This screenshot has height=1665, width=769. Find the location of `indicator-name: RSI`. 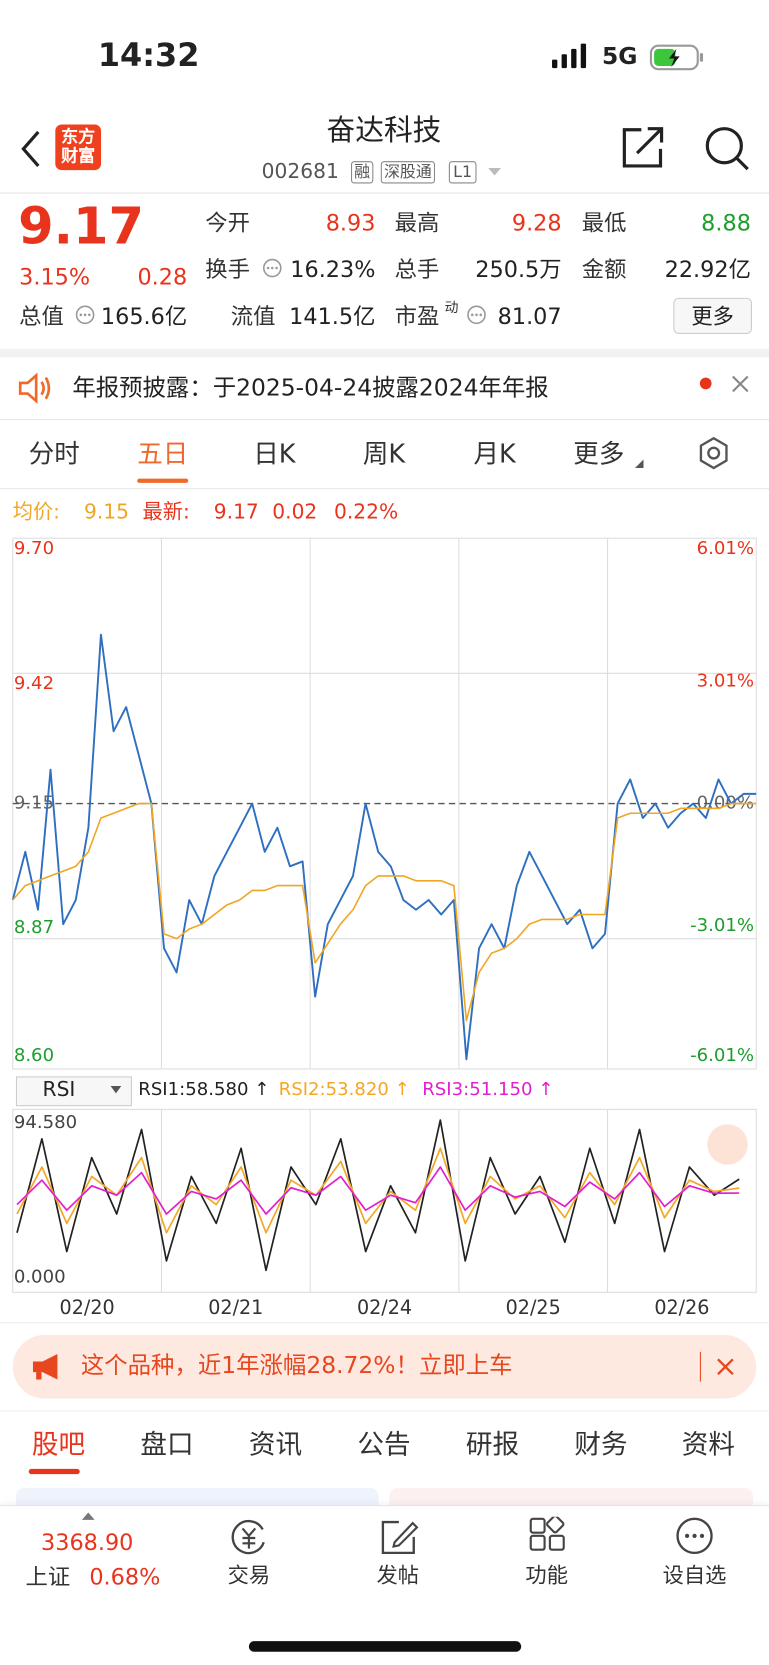

indicator-name: RSI is located at coordinates (59, 1089).